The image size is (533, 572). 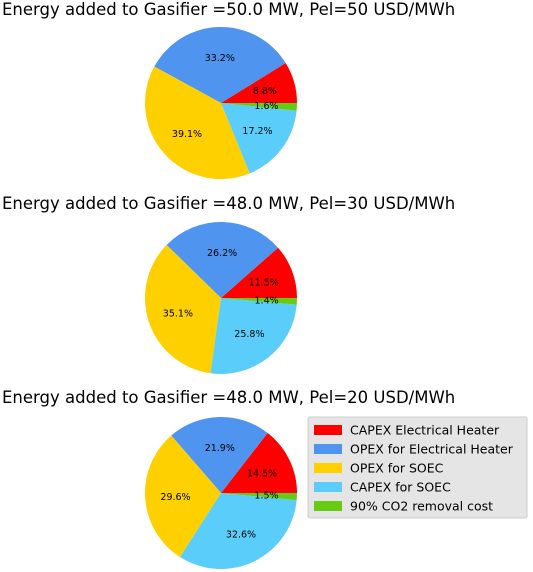 What do you see at coordinates (262, 474) in the screenshot?
I see `pct-label-capex-electrical-heater: 14.5%` at bounding box center [262, 474].